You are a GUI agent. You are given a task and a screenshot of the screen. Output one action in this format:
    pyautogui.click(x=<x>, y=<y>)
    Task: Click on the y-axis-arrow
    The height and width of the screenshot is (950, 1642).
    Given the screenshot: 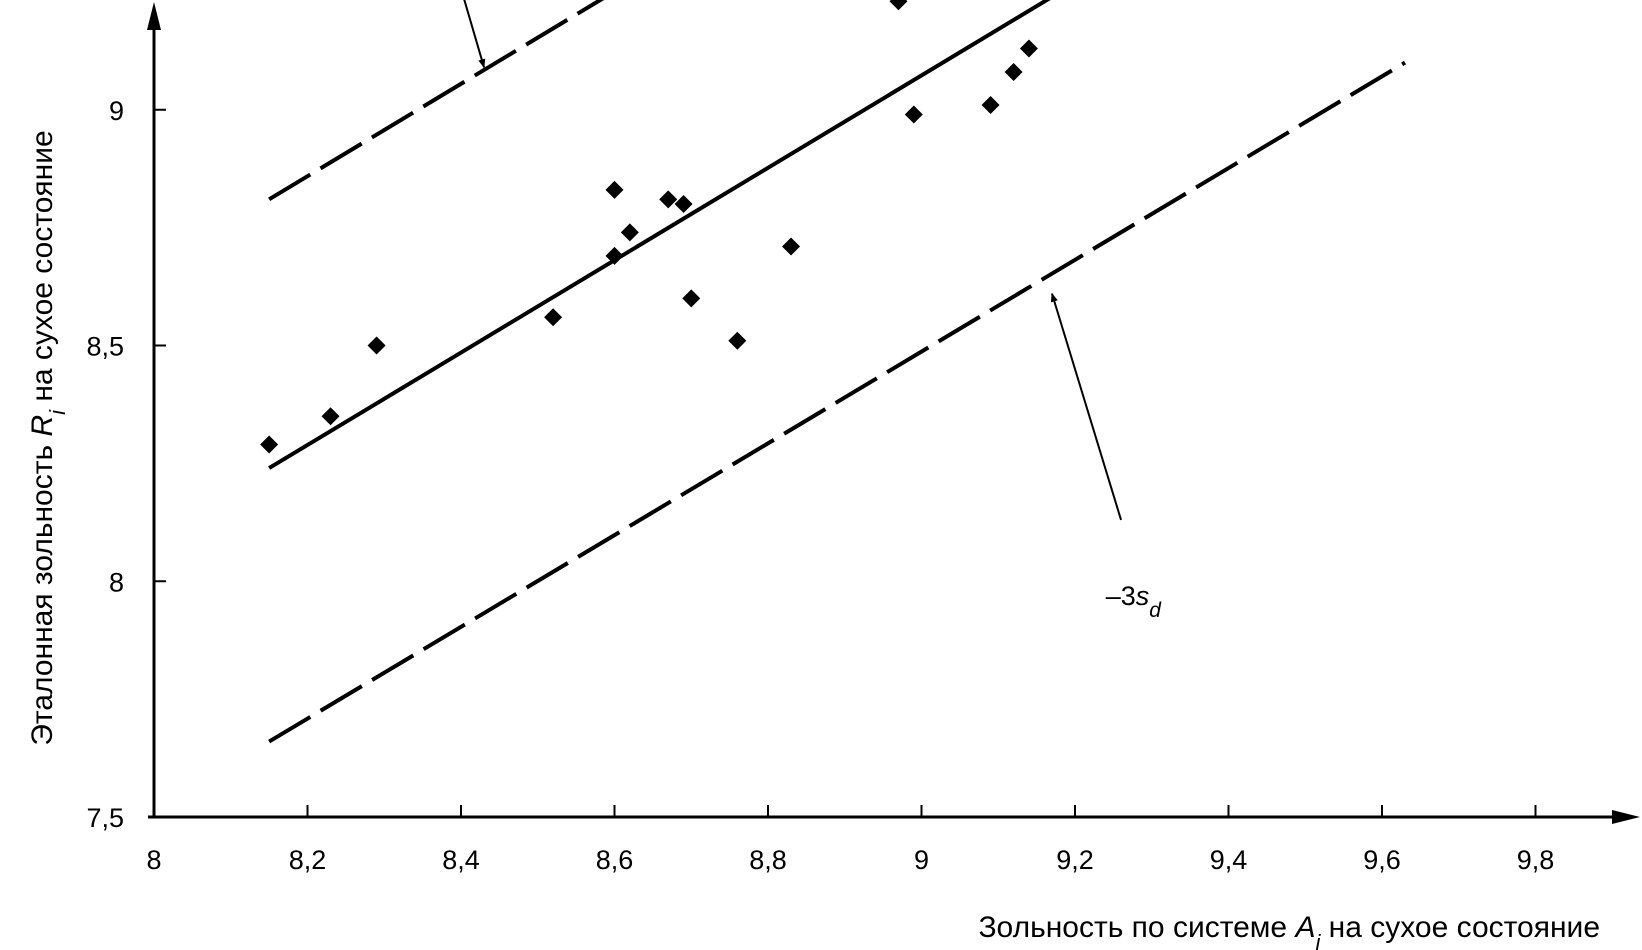 What is the action you would take?
    pyautogui.click(x=154, y=16)
    